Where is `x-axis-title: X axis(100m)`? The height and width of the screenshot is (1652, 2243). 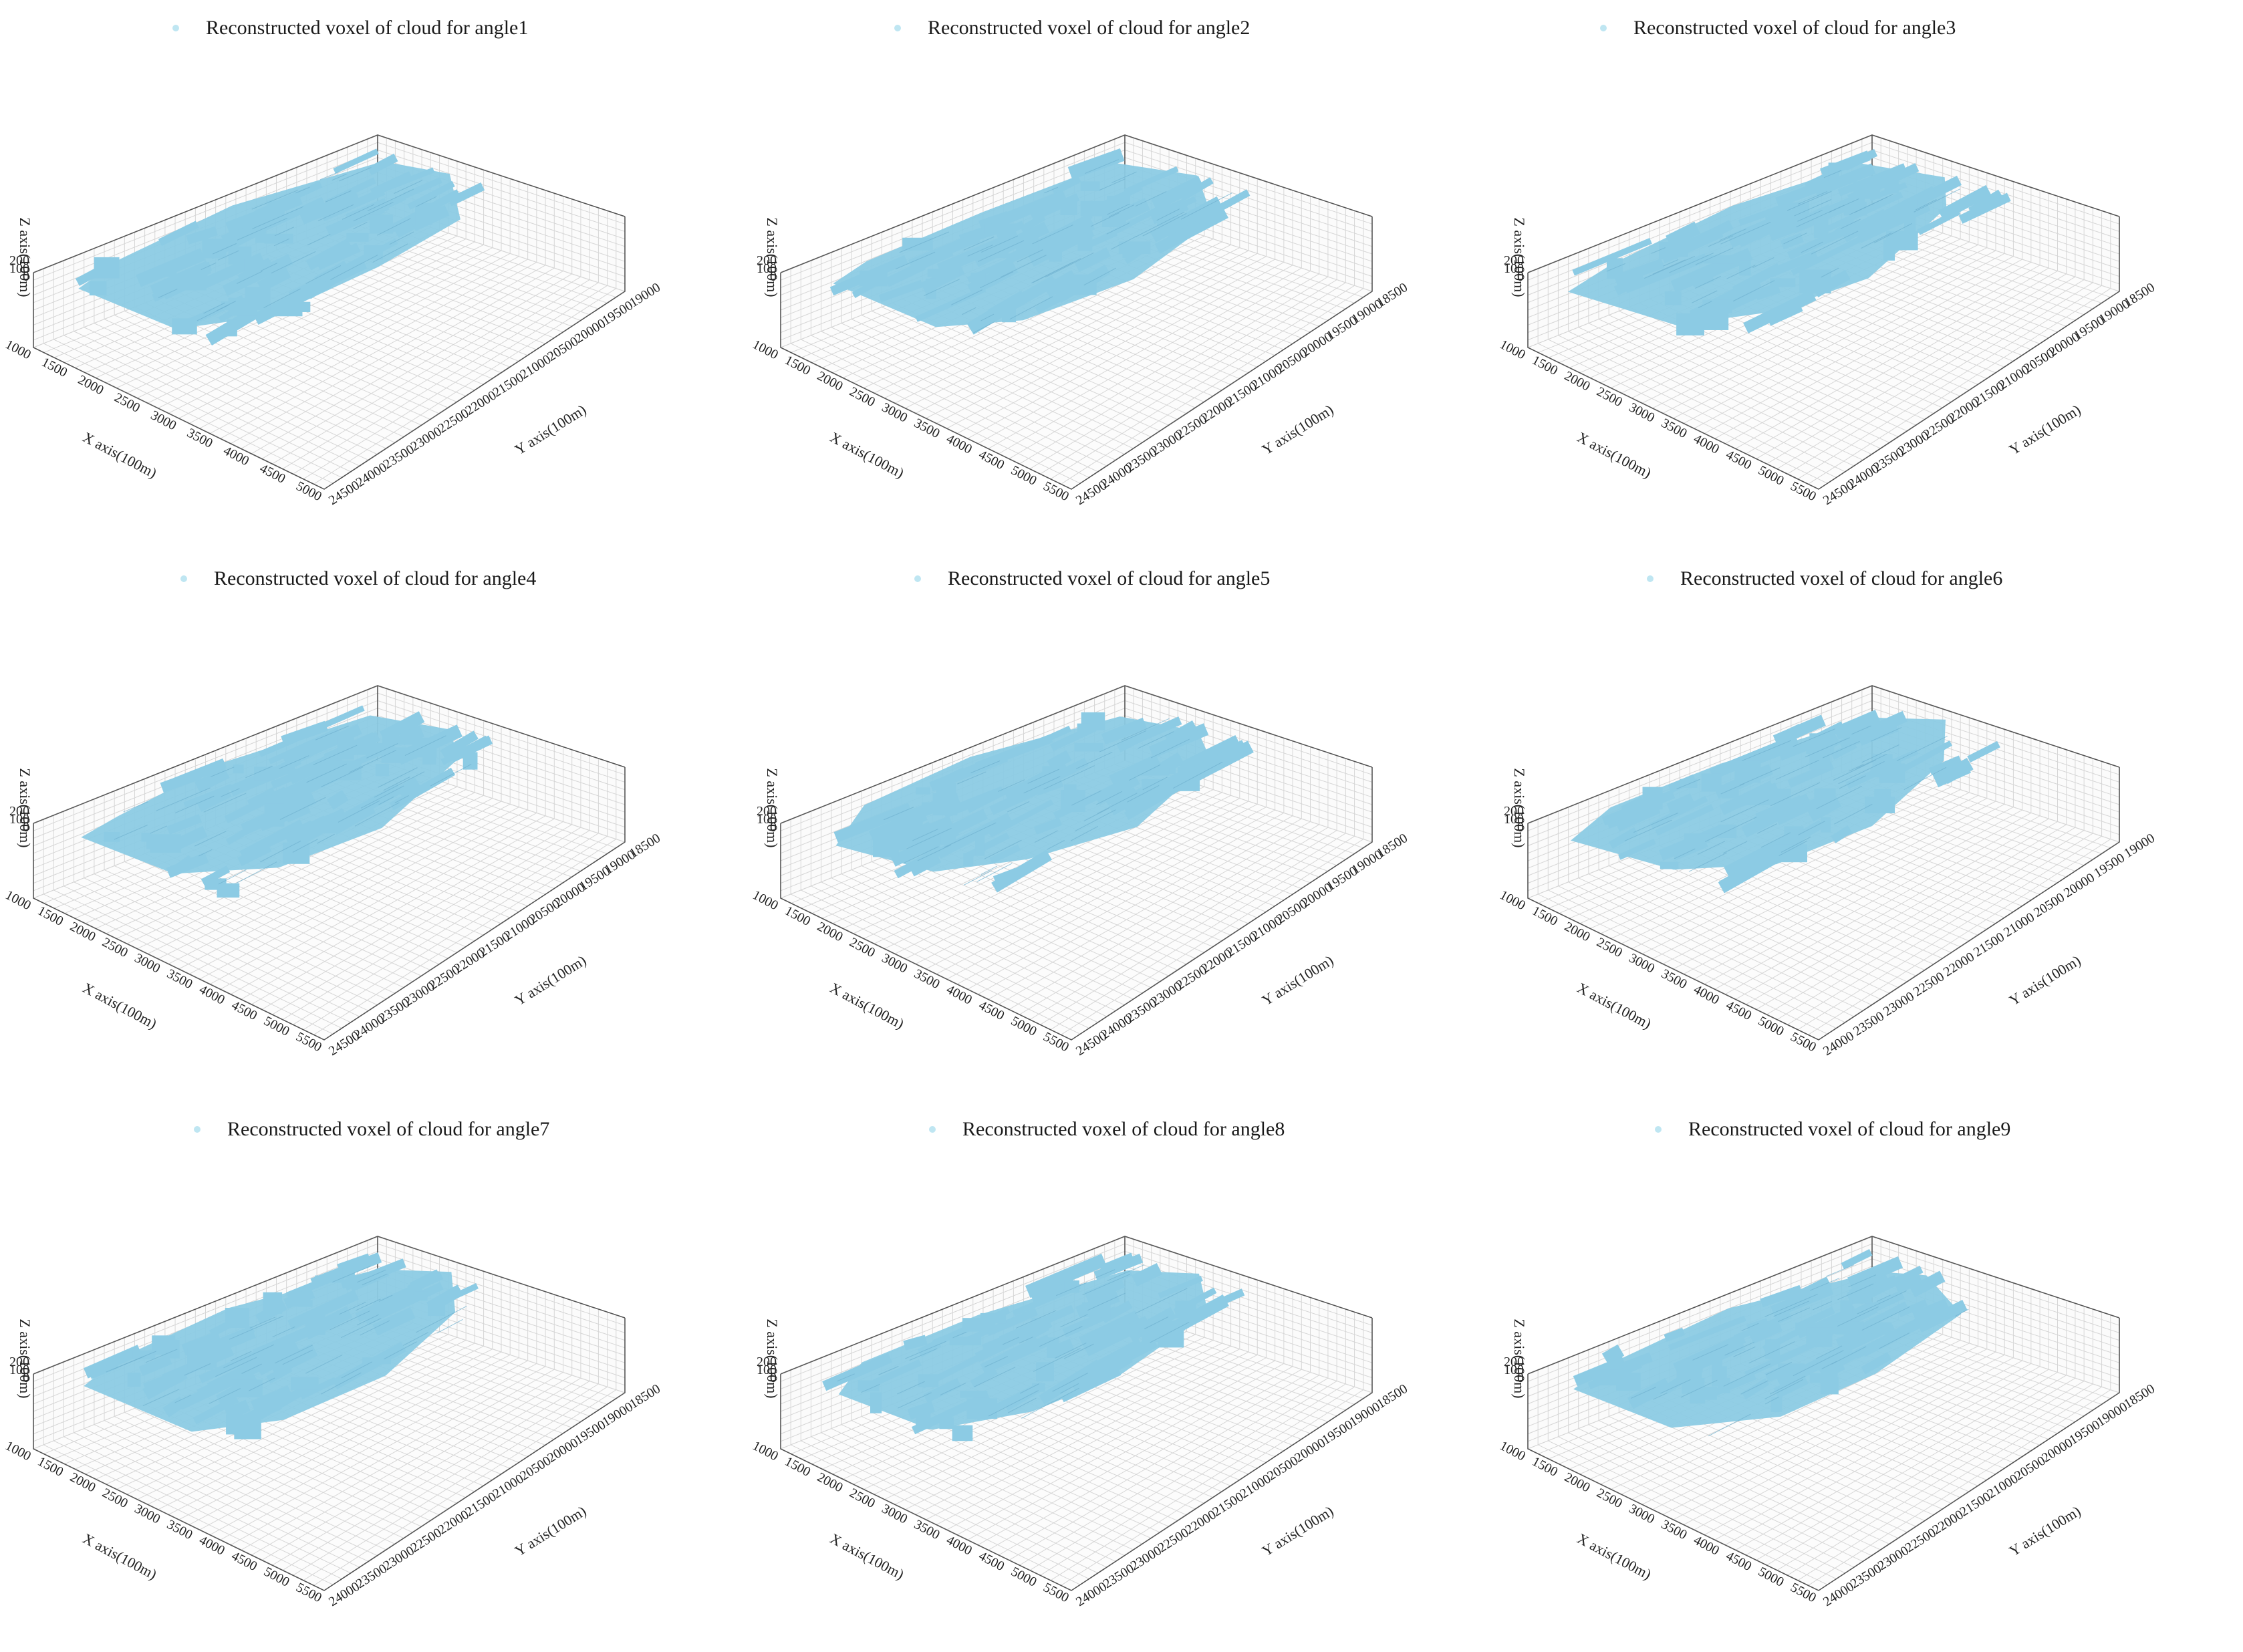 x-axis-title: X axis(100m) is located at coordinates (120, 1556).